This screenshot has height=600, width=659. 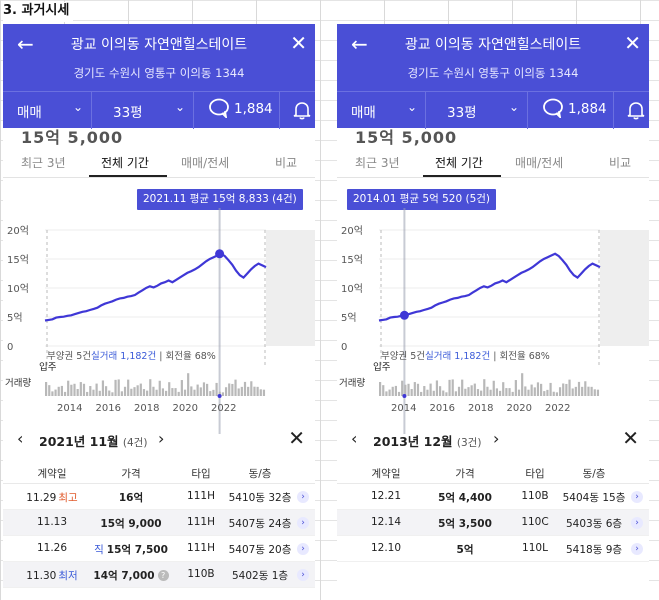 What do you see at coordinates (163, 575) in the screenshot?
I see `question-icon: ?` at bounding box center [163, 575].